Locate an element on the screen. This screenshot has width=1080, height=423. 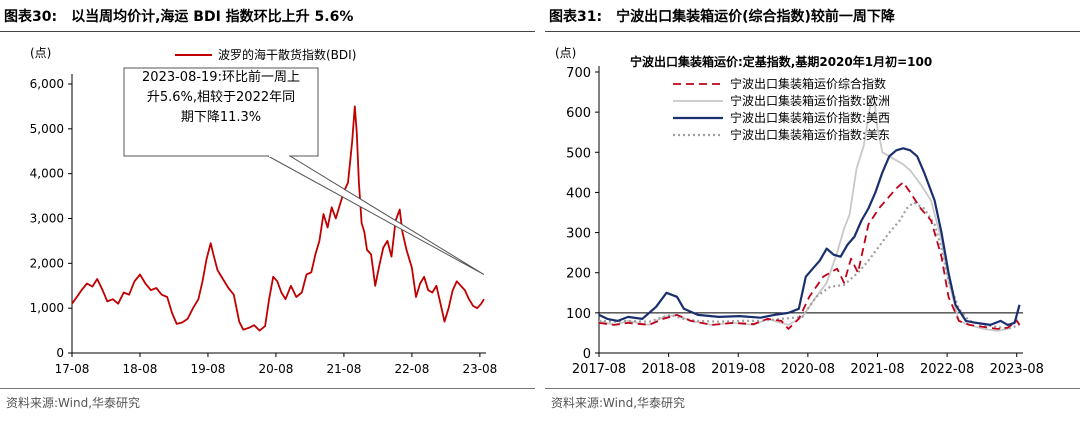
left-figure-title: 图表30: 以当周均价计,海运 BDI 指数环比上升 5.6% is located at coordinates (178, 16).